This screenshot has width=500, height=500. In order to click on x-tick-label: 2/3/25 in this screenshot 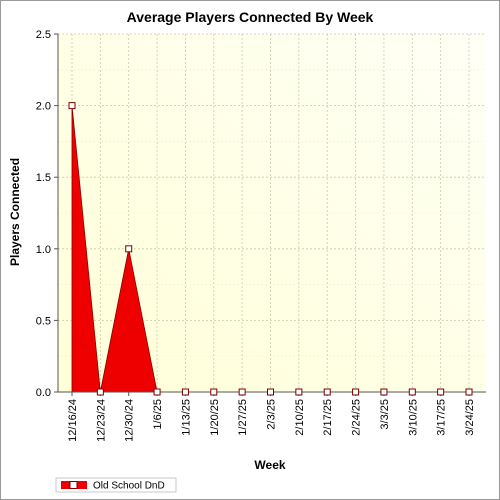, I will do `click(272, 414)`.